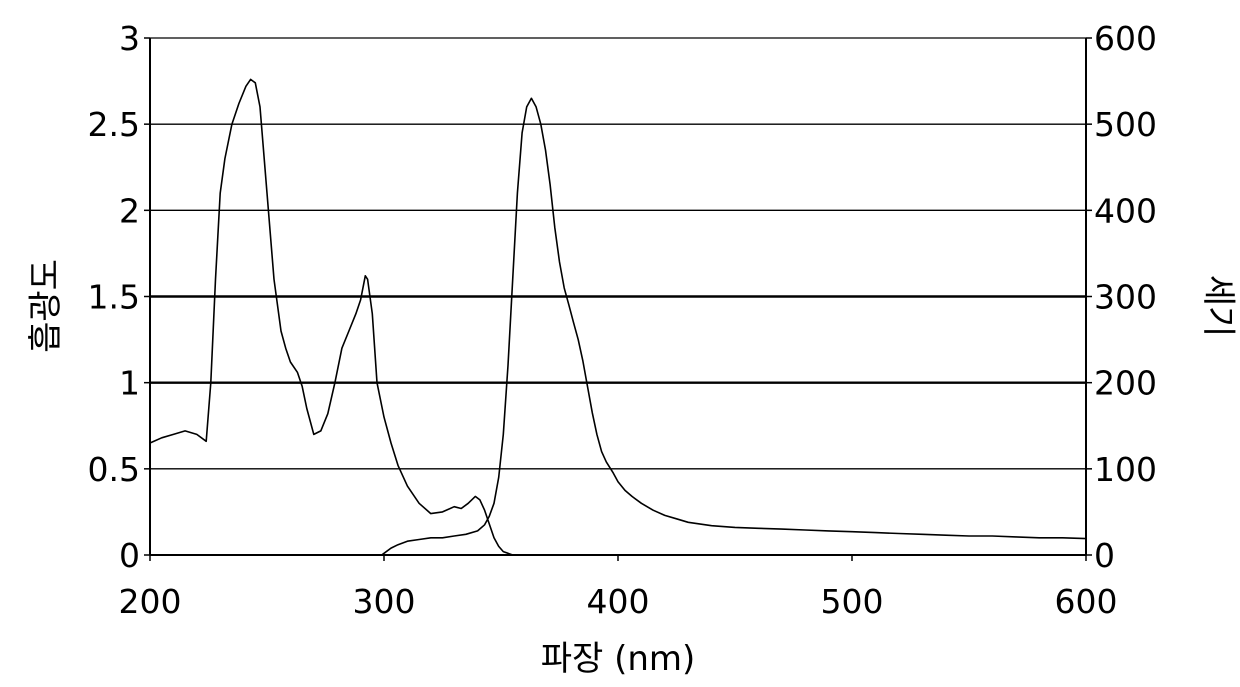  I want to click on x-tick-label: 200, so click(150, 601).